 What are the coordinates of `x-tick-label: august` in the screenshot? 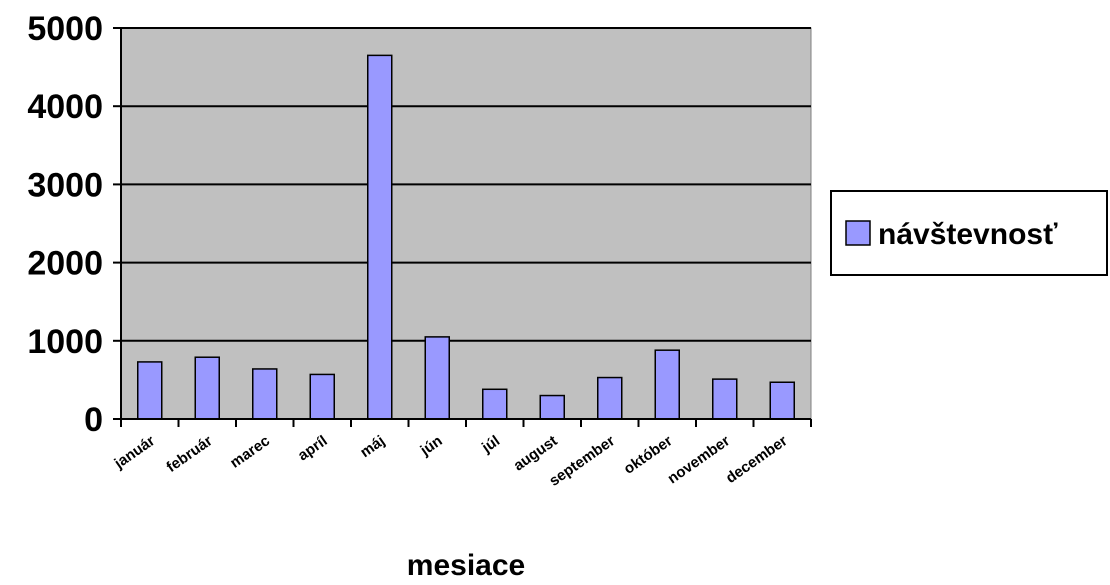 It's located at (536, 453).